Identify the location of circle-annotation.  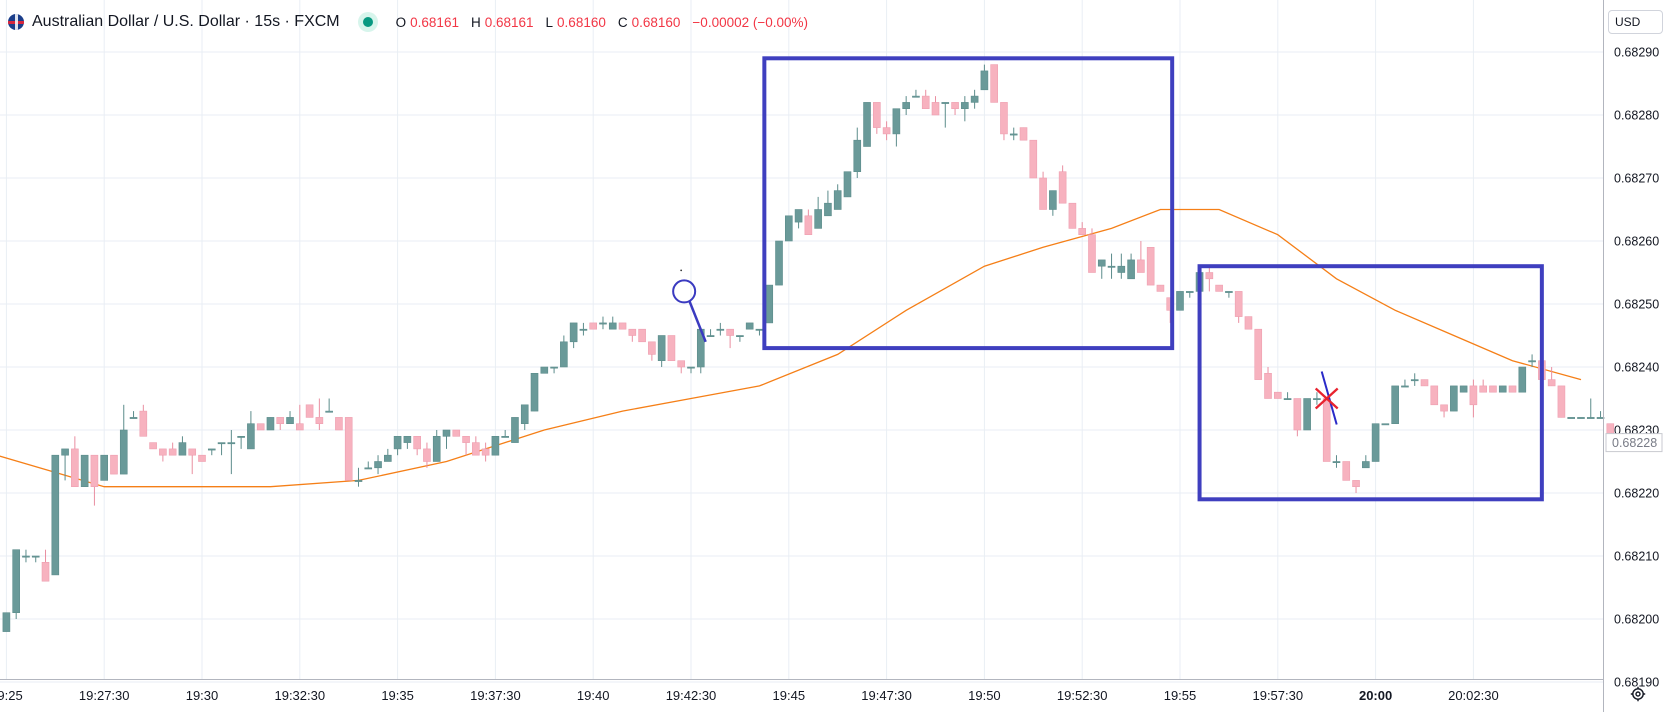
(684, 291).